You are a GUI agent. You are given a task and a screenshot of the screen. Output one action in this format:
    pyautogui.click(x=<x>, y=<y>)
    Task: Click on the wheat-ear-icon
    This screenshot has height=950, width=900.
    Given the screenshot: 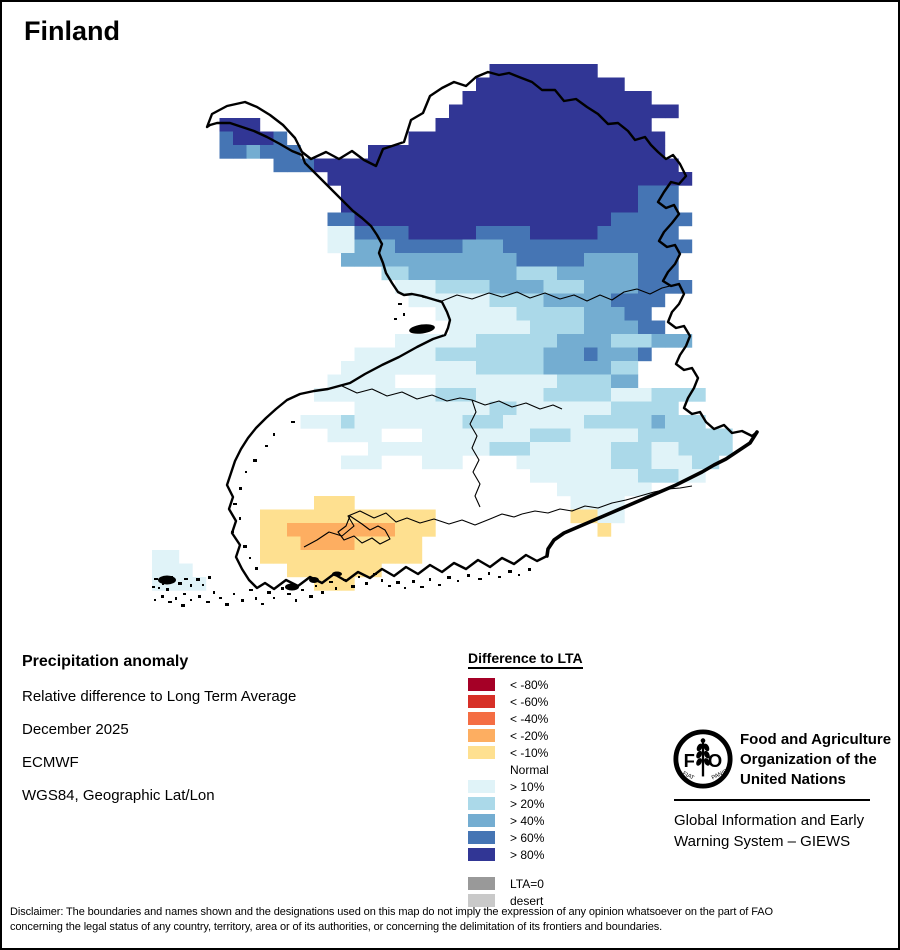 What is the action you would take?
    pyautogui.click(x=703, y=757)
    